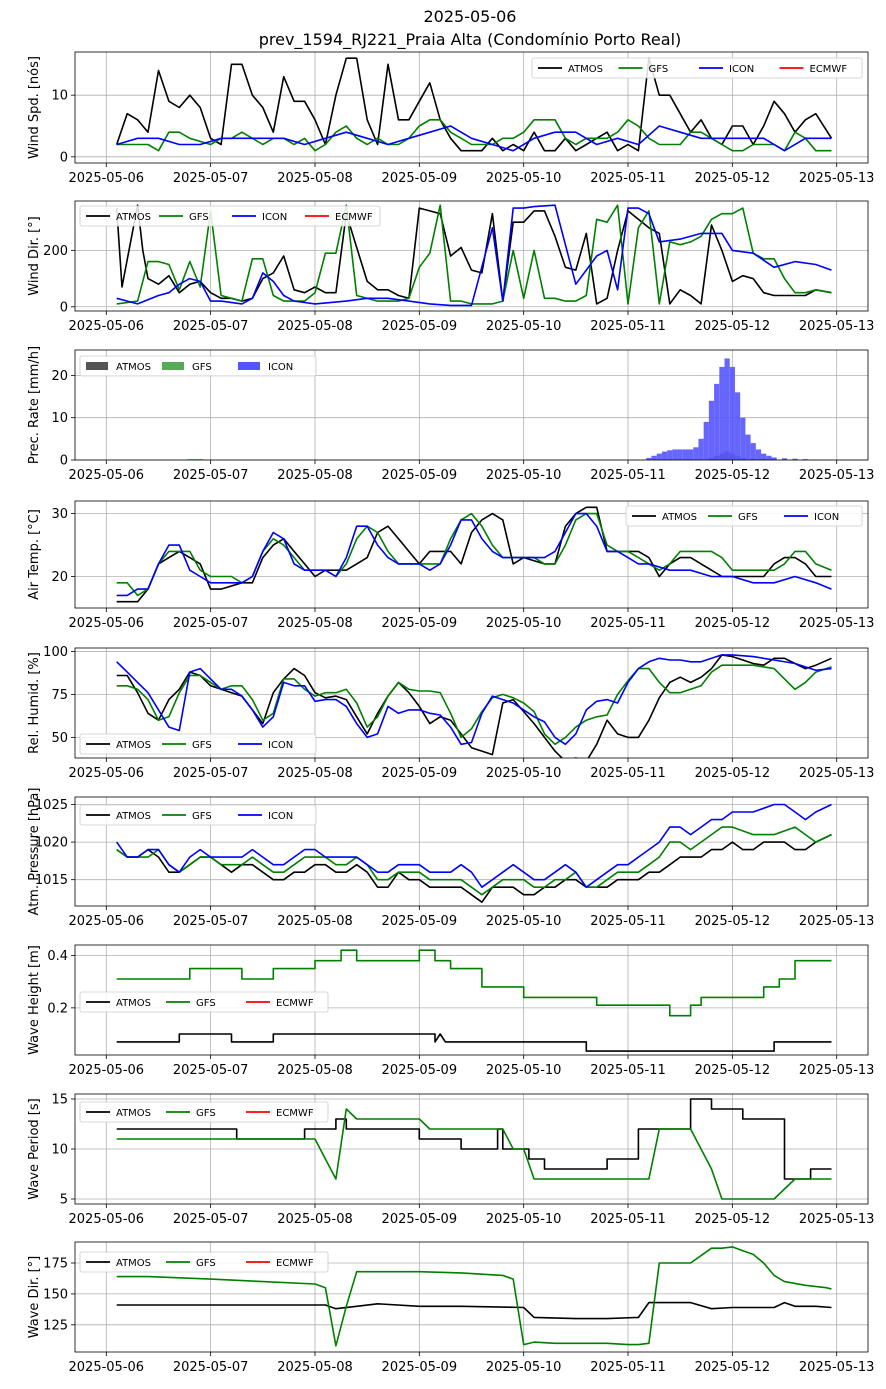 The height and width of the screenshot is (1389, 886). I want to click on legend-swatch-atmos, so click(97, 366).